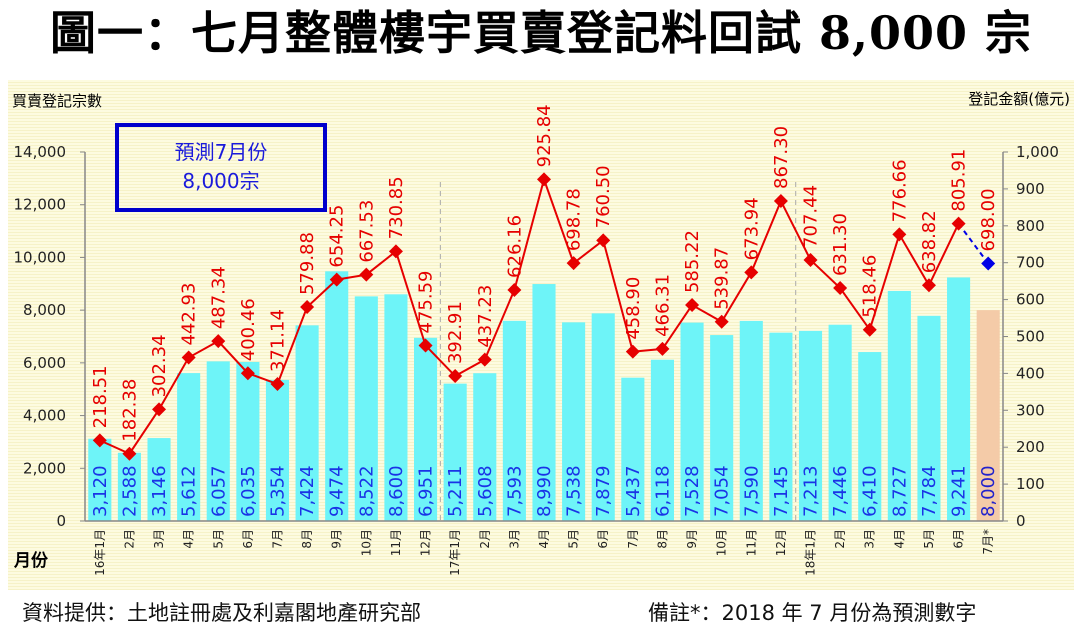 The width and height of the screenshot is (1082, 635). Describe the element at coordinates (485, 316) in the screenshot. I see `line-value-label: 437.23` at that location.